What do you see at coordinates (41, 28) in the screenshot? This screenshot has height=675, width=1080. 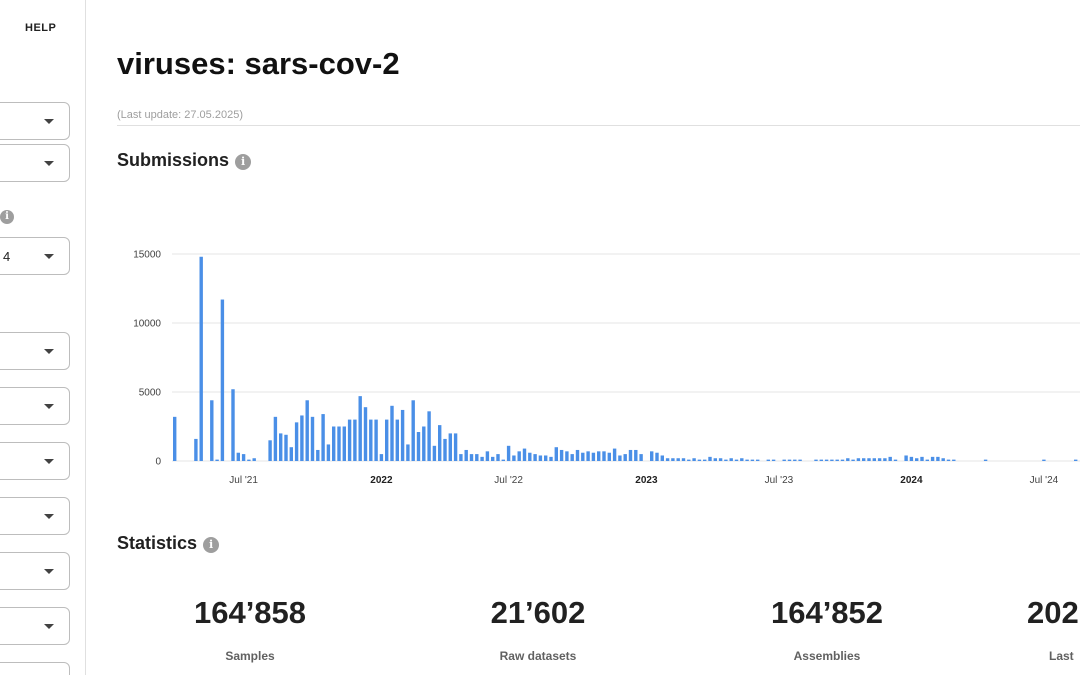 I see `help-link: HELP` at bounding box center [41, 28].